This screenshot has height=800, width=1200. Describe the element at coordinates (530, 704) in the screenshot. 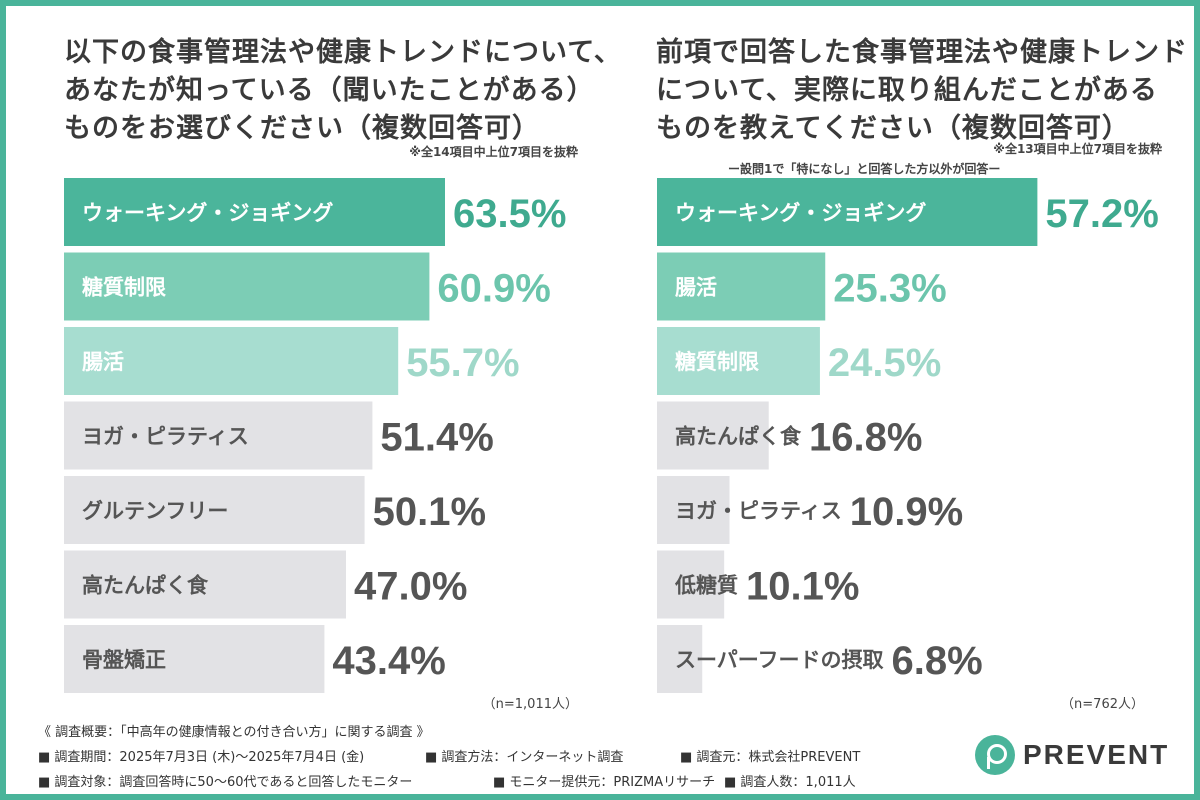

I see `sample-size-label: （n=1,011人）` at that location.